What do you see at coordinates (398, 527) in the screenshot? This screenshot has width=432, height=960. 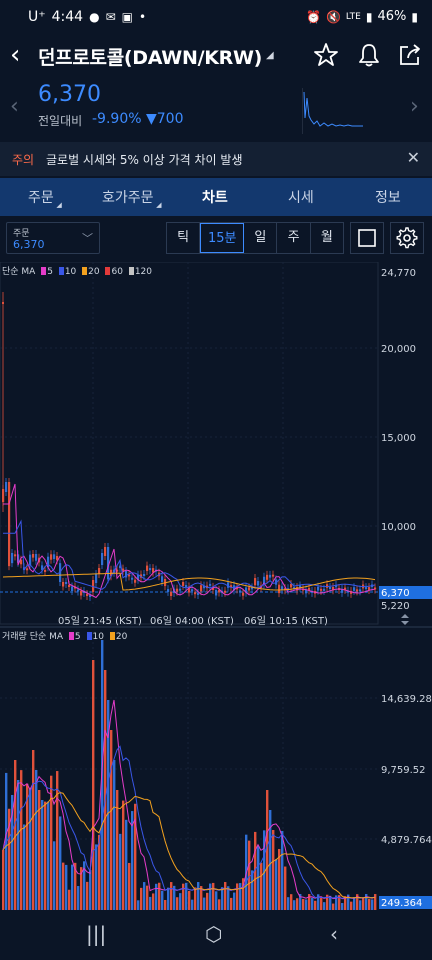 I see `y-label-10000: 10,000` at bounding box center [398, 527].